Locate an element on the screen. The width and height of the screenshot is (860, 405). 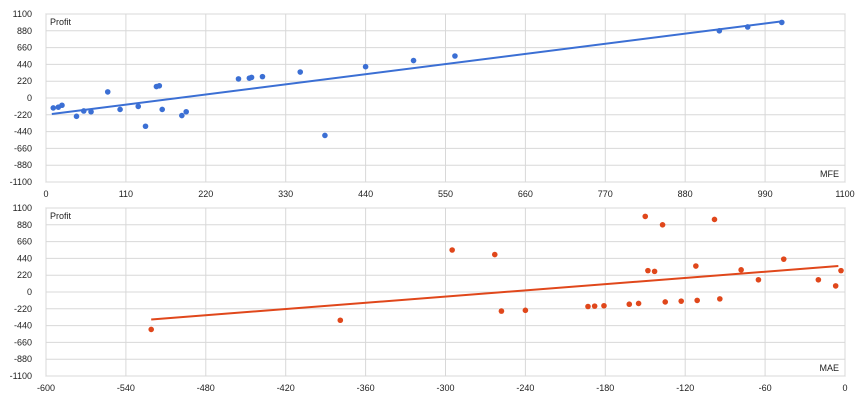
x-tick-label: -180 is located at coordinates (605, 388).